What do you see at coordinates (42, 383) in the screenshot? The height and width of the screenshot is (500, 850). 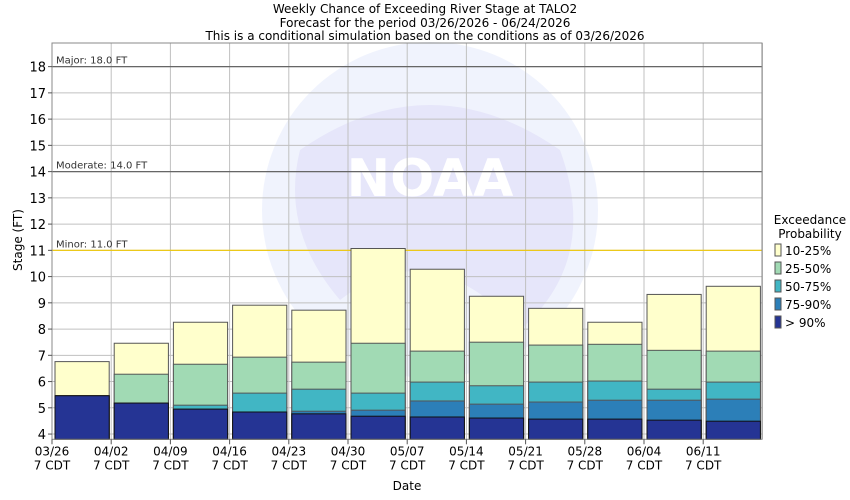 I see `y-tick-label: 6` at bounding box center [42, 383].